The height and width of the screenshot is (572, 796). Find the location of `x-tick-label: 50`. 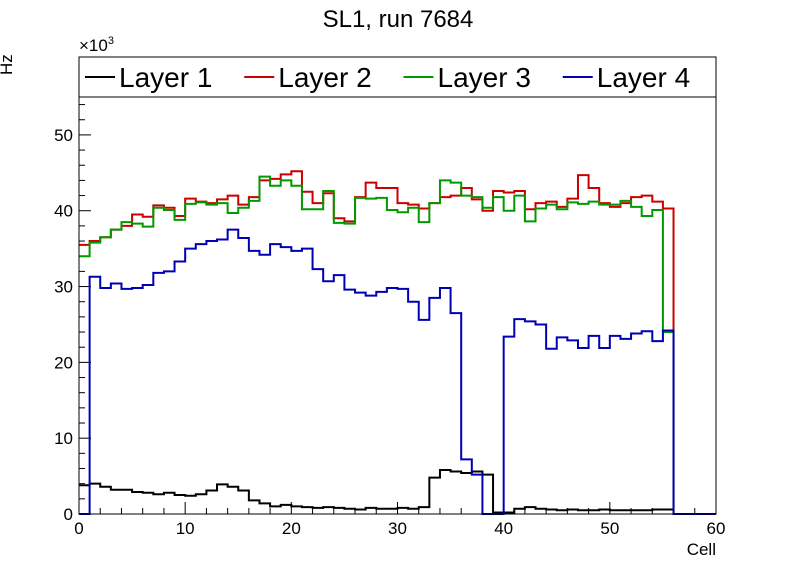

x-tick-label: 50 is located at coordinates (609, 528).